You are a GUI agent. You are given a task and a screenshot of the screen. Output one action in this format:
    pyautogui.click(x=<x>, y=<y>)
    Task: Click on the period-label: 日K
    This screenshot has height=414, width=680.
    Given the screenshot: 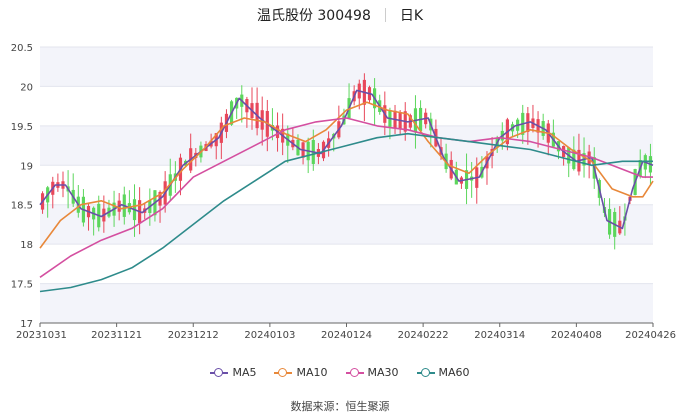 What is the action you would take?
    pyautogui.click(x=411, y=16)
    